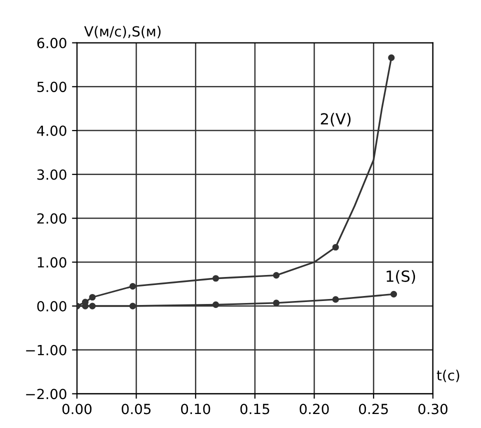  Describe the element at coordinates (51, 174) in the screenshot. I see `y-tick-label: 3.00` at that location.